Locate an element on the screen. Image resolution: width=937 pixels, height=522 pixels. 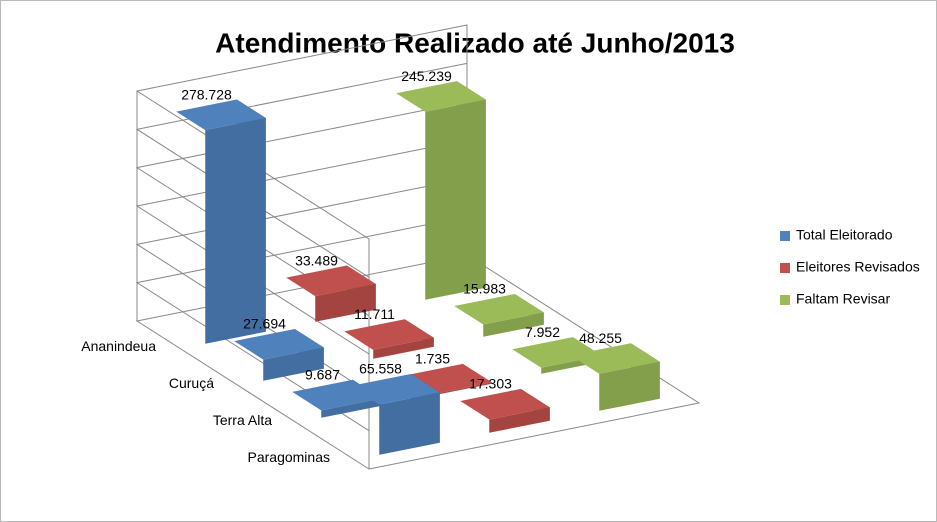
value-label: 15.983 is located at coordinates (484, 289).